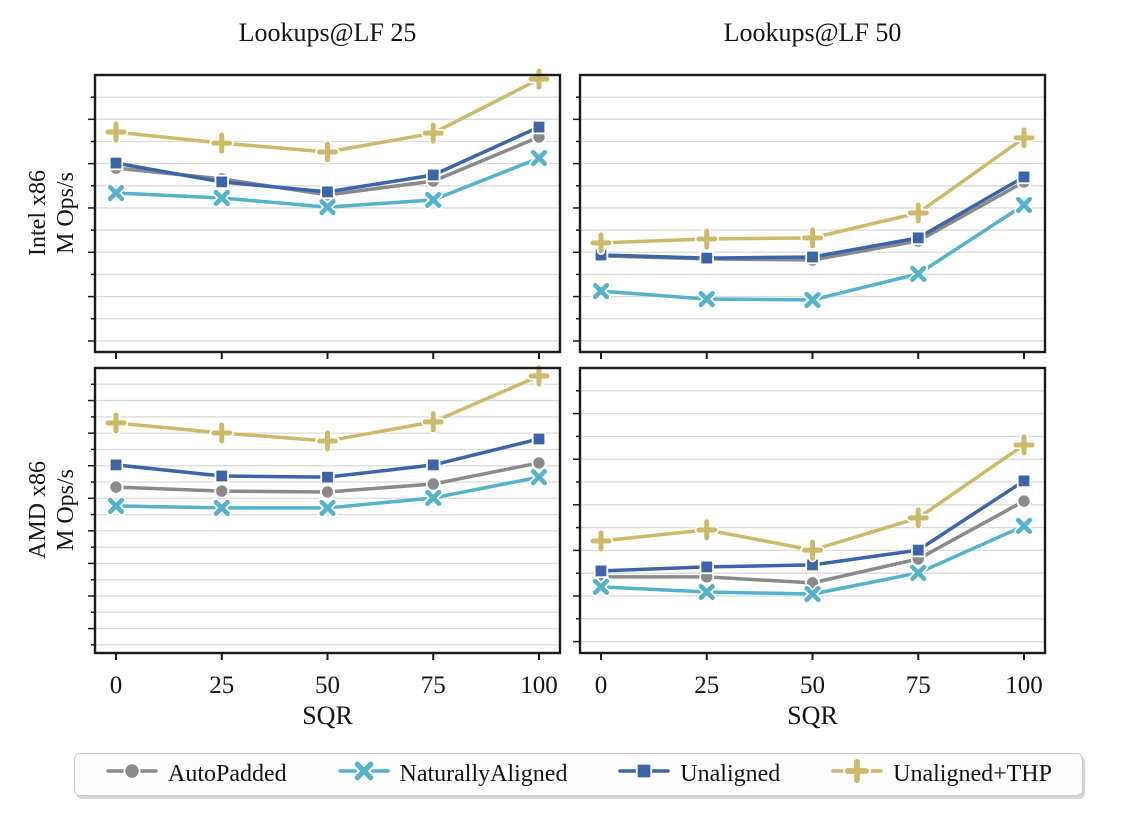  Describe the element at coordinates (227, 774) in the screenshot. I see `legend-label: AutoPadded` at that location.